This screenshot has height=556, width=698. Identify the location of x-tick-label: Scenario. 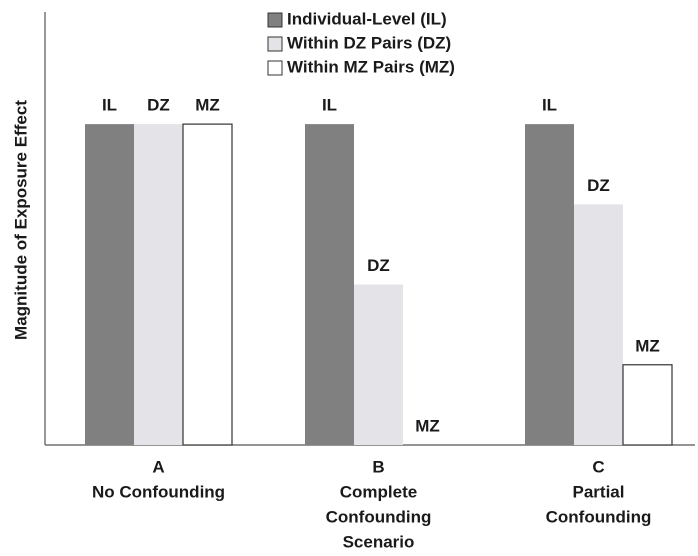
(379, 541).